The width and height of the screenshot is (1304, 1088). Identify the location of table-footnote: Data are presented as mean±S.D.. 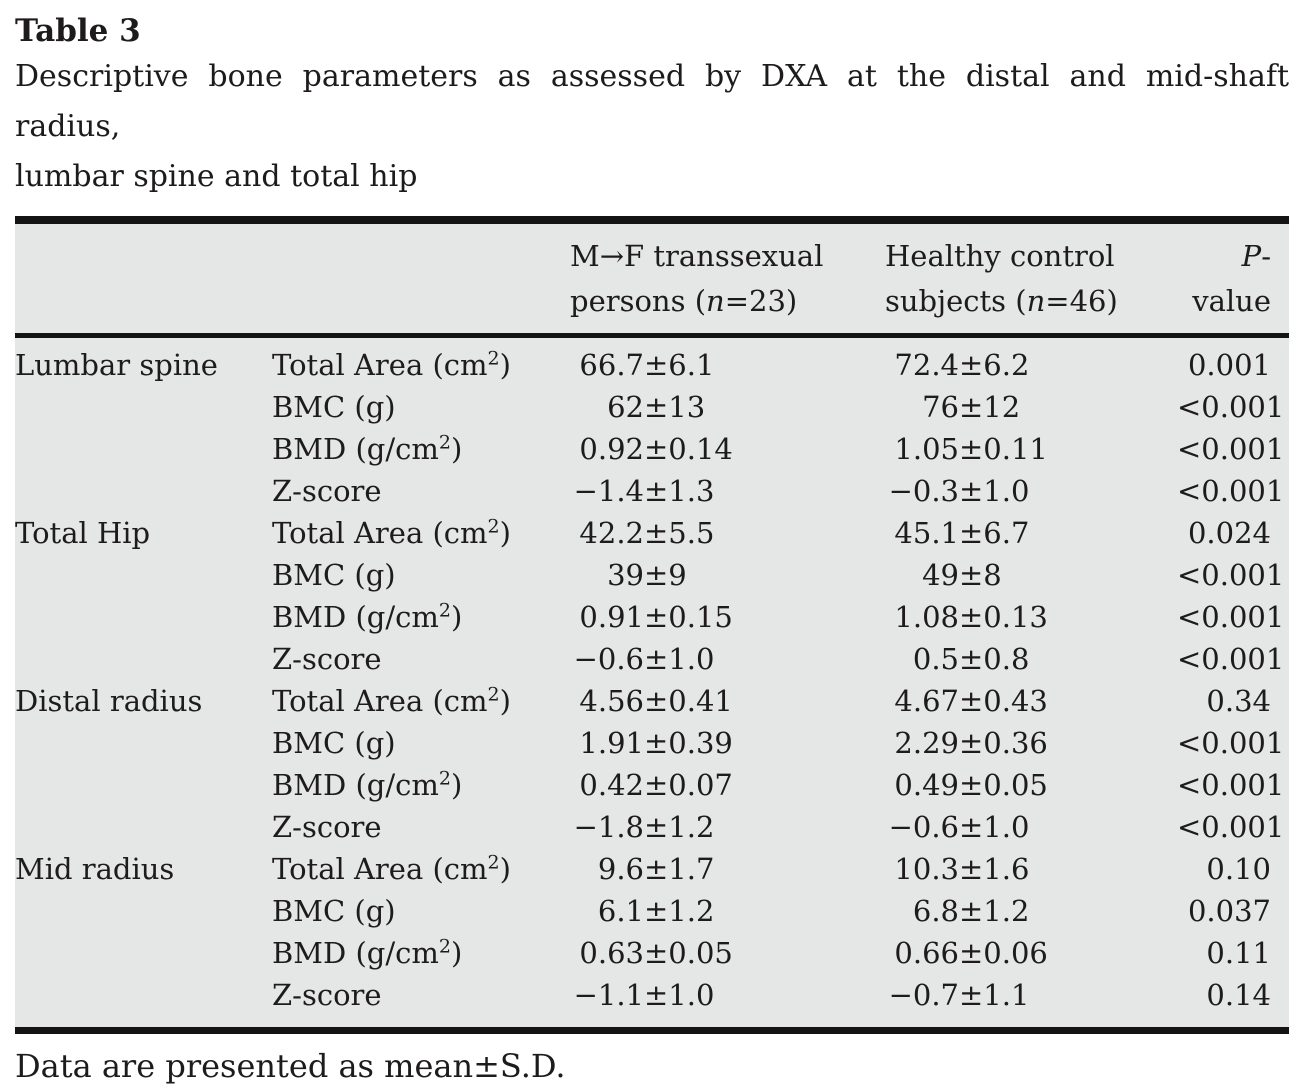
(290, 1066).